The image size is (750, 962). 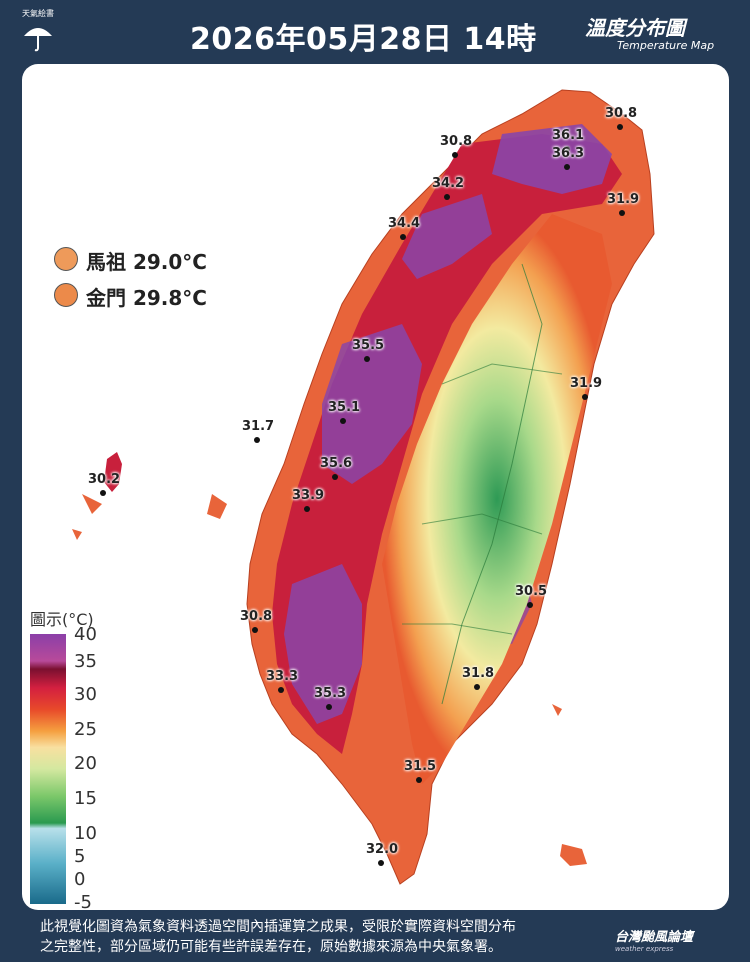 What do you see at coordinates (38, 13) in the screenshot?
I see `logo-text: 天氣絵書` at bounding box center [38, 13].